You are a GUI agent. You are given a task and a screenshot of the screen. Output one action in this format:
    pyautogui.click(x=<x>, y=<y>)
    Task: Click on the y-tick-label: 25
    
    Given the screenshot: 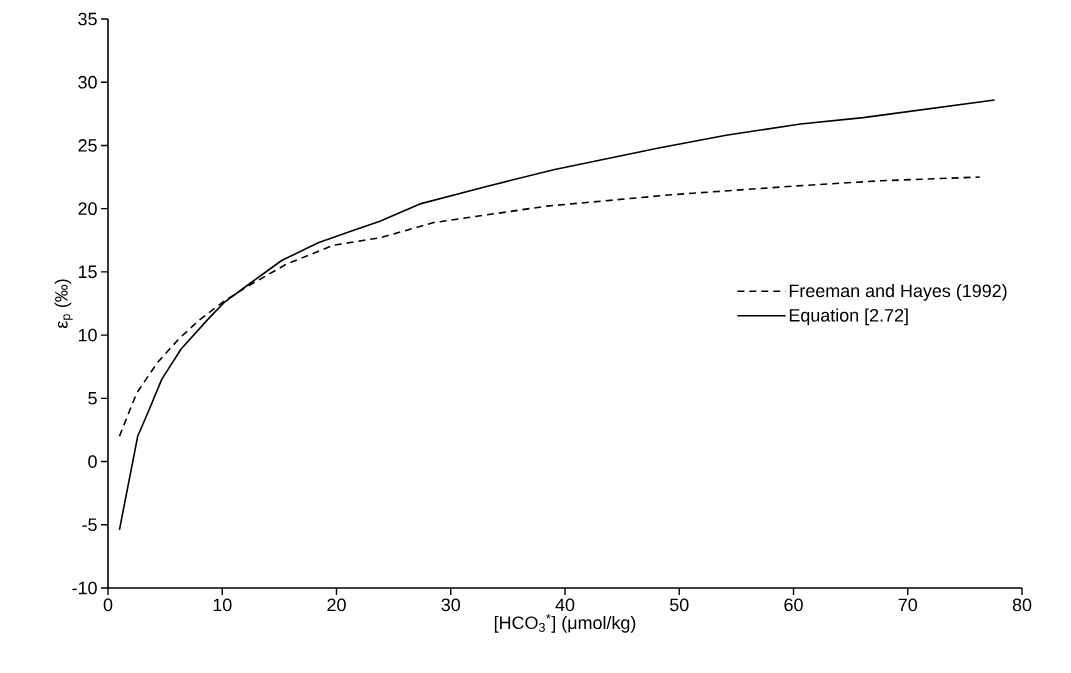 What is the action you would take?
    pyautogui.click(x=87, y=145)
    